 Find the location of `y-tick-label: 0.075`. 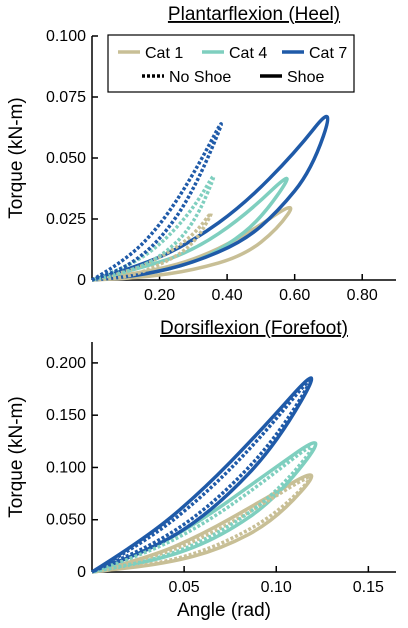

y-tick-label: 0.075 is located at coordinates (66, 97).